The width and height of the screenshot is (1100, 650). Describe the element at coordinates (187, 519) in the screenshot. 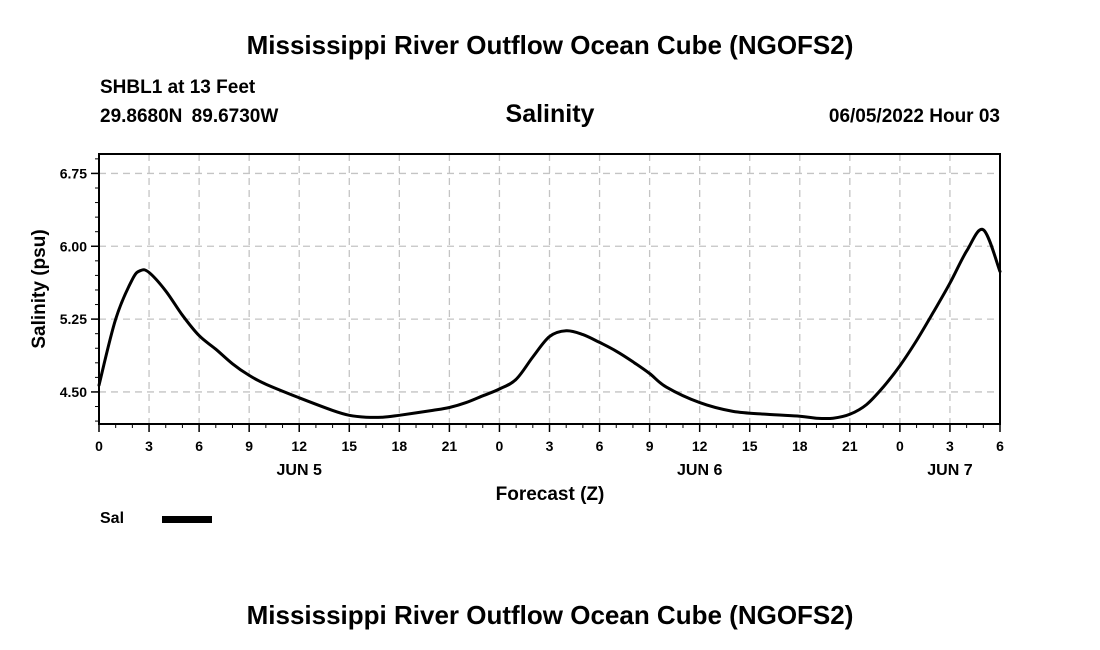

I see `legend-swatch` at that location.